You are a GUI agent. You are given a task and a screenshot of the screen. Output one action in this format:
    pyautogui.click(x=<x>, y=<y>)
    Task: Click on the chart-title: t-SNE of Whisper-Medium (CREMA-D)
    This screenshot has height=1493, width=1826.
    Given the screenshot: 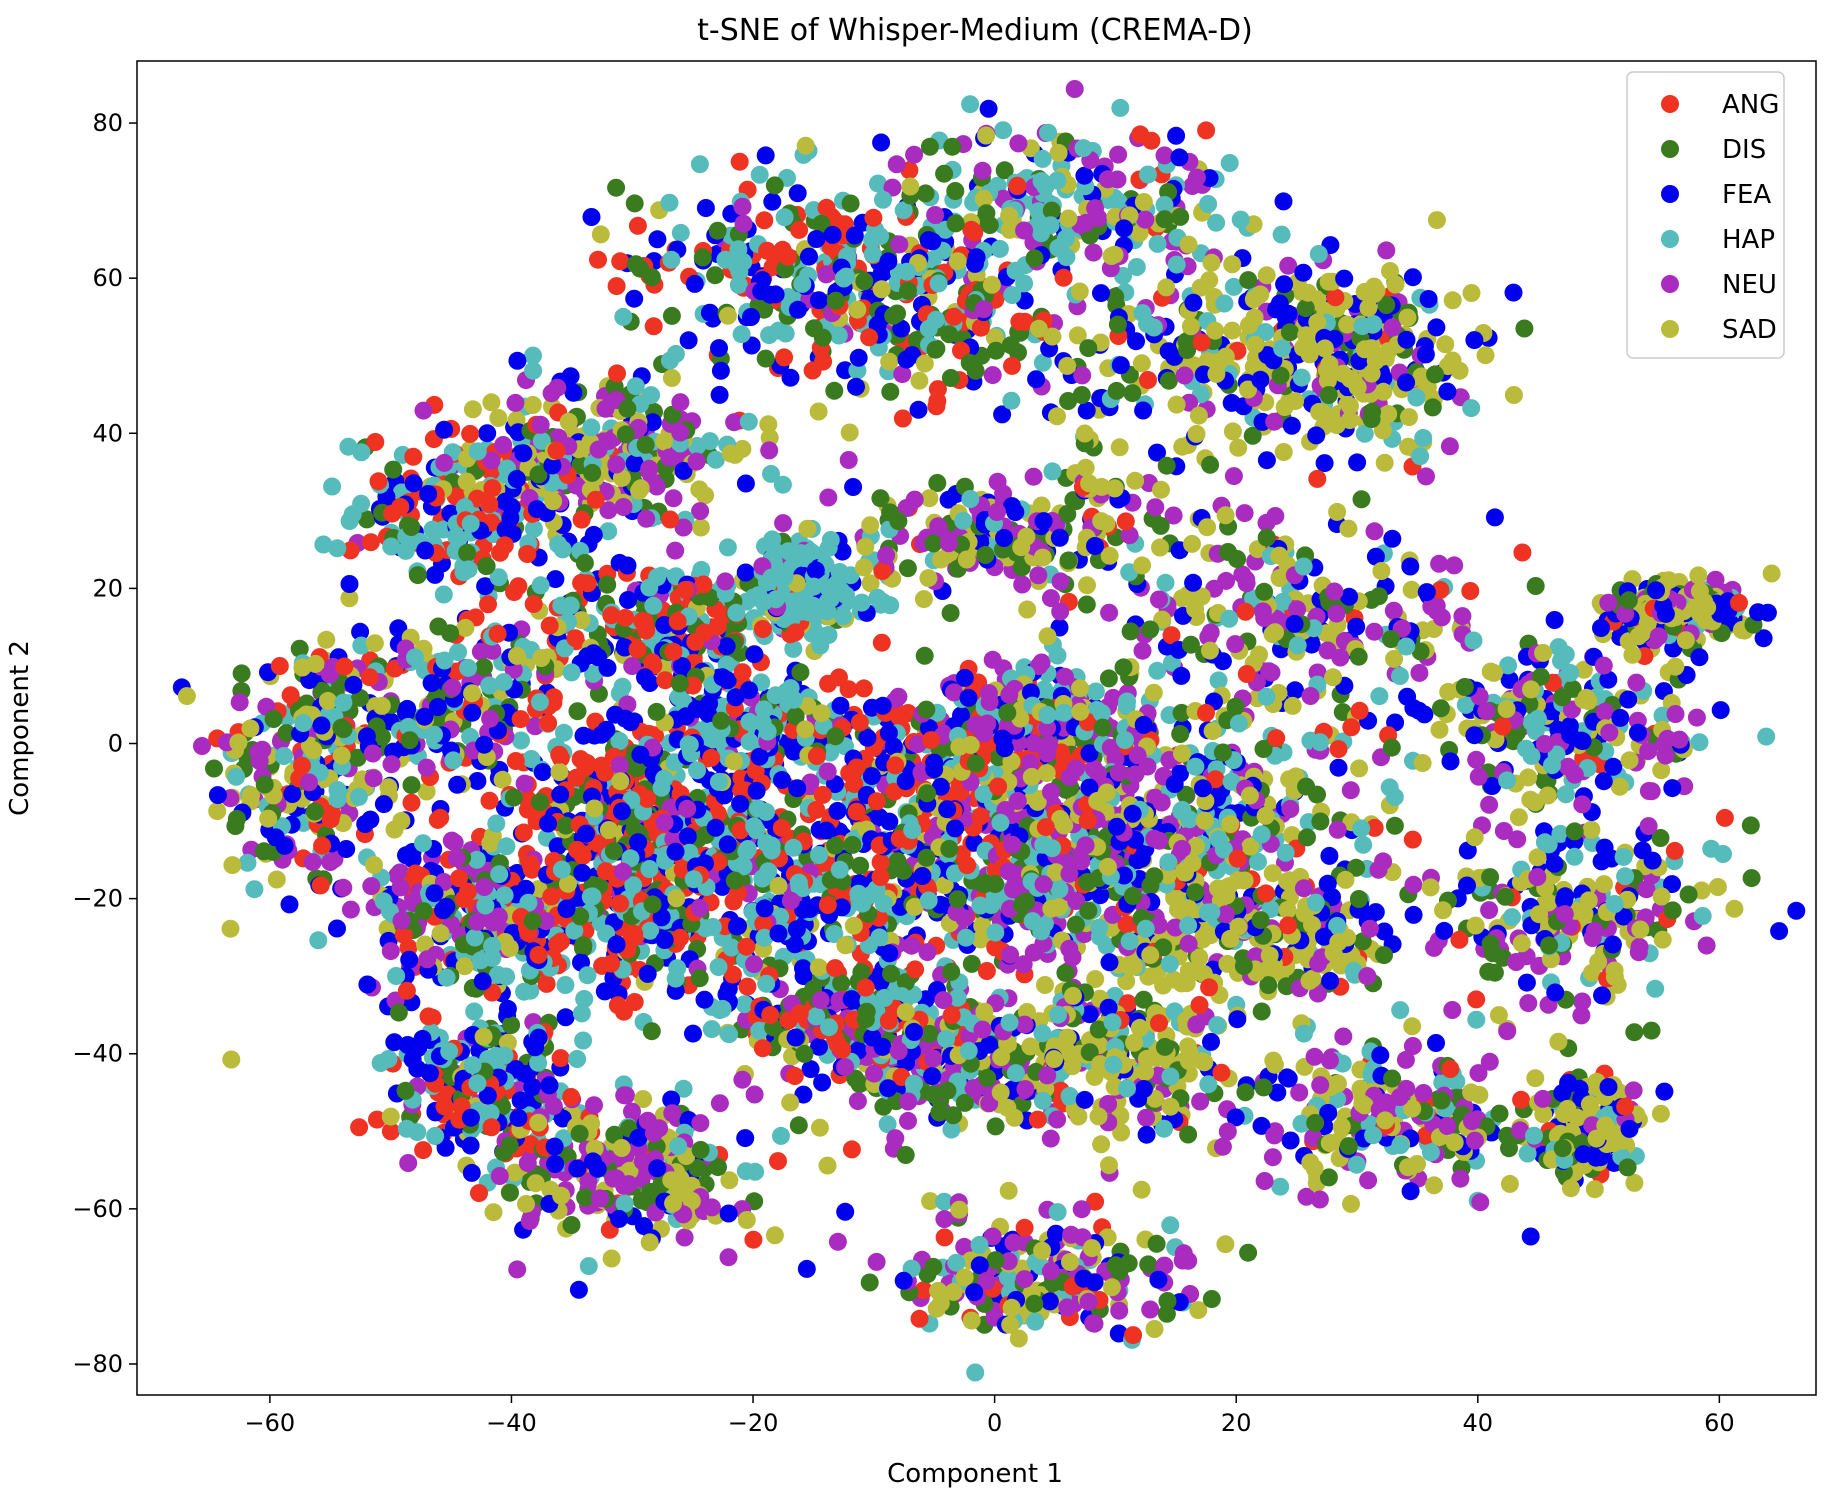 What is the action you would take?
    pyautogui.click(x=975, y=30)
    